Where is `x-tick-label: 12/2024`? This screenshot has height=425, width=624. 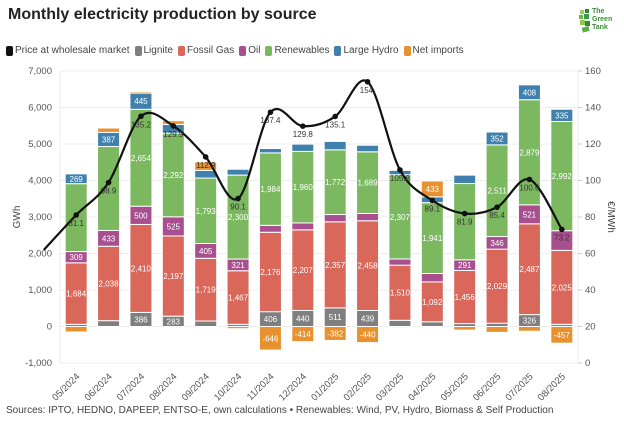
x-tick-label: 12/2024 is located at coordinates (293, 387).